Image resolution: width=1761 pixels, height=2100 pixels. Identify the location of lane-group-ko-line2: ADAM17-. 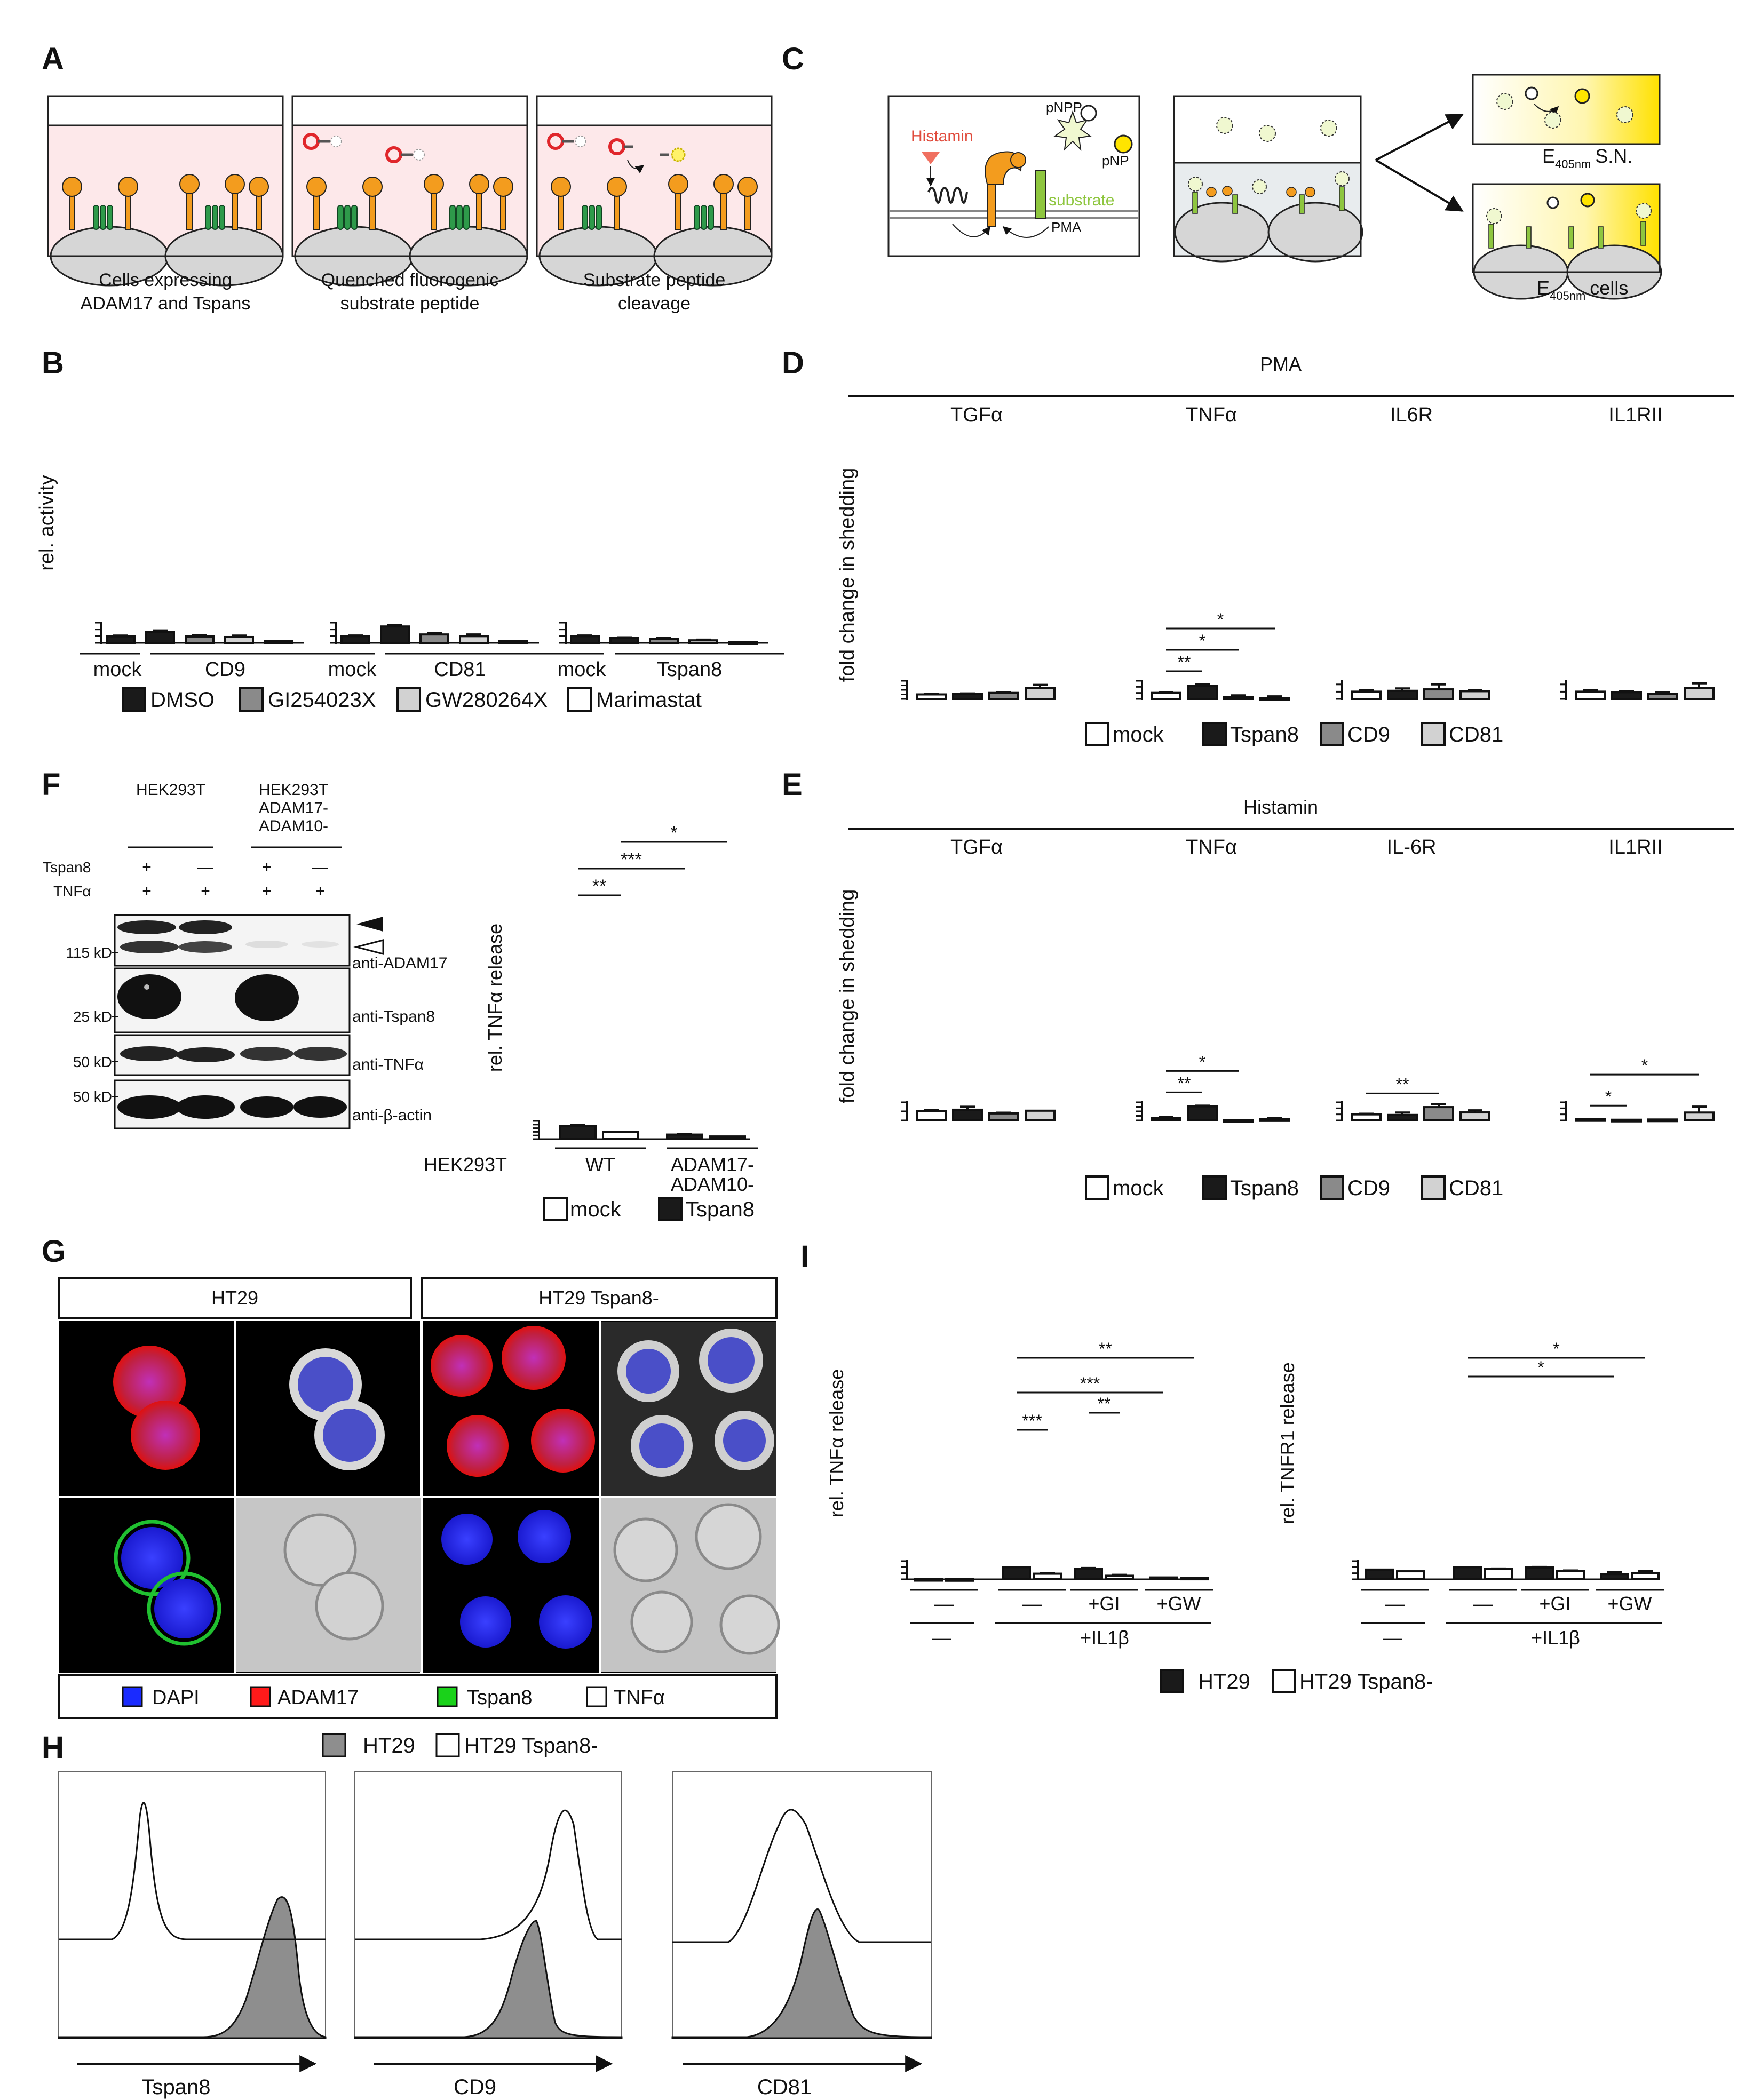
(293, 808).